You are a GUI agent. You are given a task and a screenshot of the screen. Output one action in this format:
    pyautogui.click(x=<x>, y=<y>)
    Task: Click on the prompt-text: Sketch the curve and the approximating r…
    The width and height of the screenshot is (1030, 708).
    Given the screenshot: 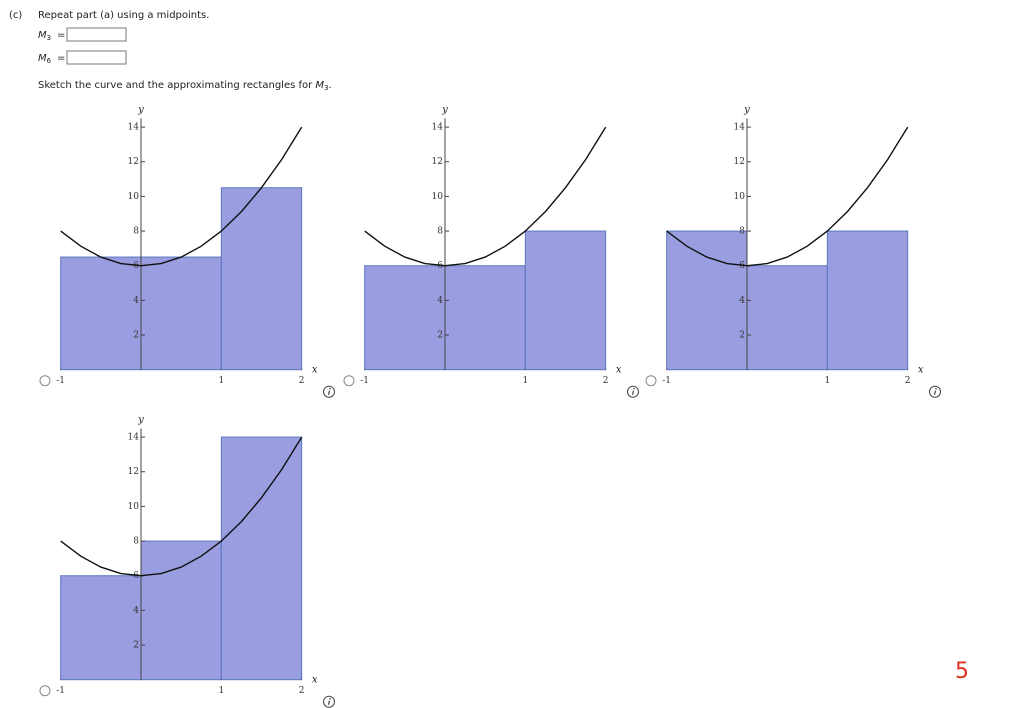 What is the action you would take?
    pyautogui.click(x=176, y=85)
    